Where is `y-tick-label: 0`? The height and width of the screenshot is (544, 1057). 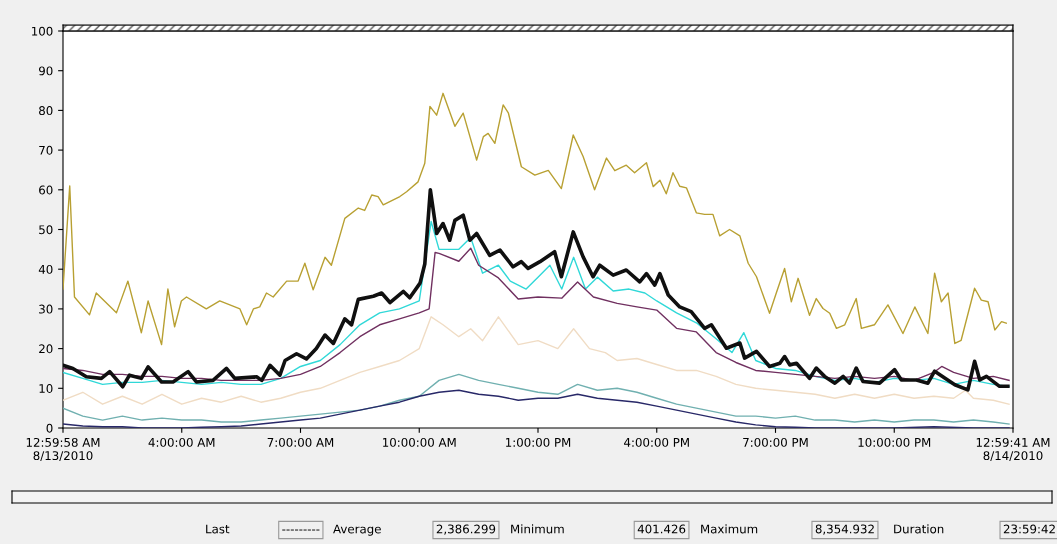 y-tick-label: 0 is located at coordinates (49, 428).